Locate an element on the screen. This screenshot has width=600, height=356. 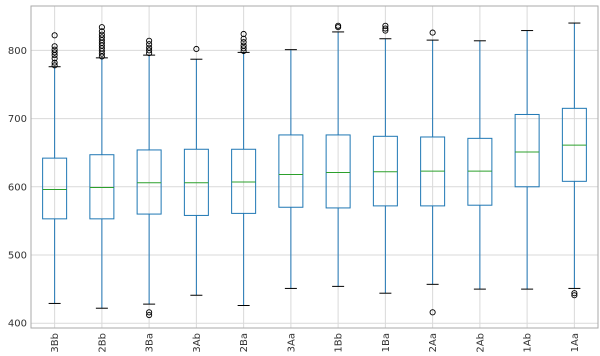
box-1Ba is located at coordinates (385, 171).